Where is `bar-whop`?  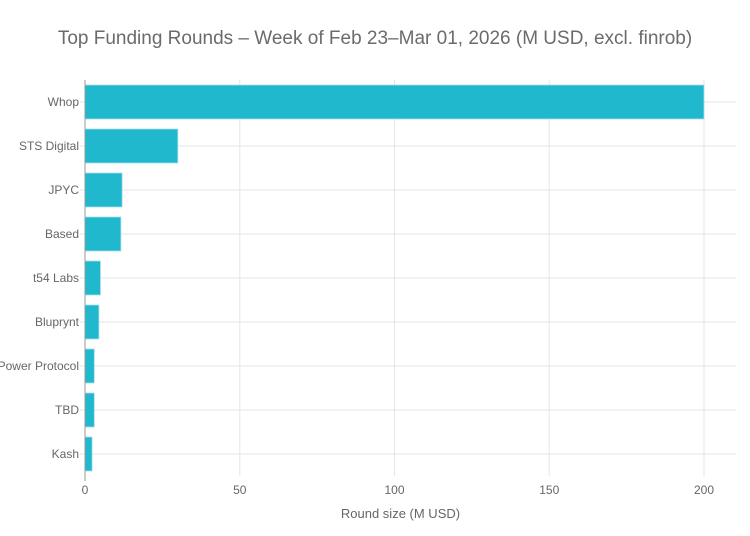 bar-whop is located at coordinates (394, 102).